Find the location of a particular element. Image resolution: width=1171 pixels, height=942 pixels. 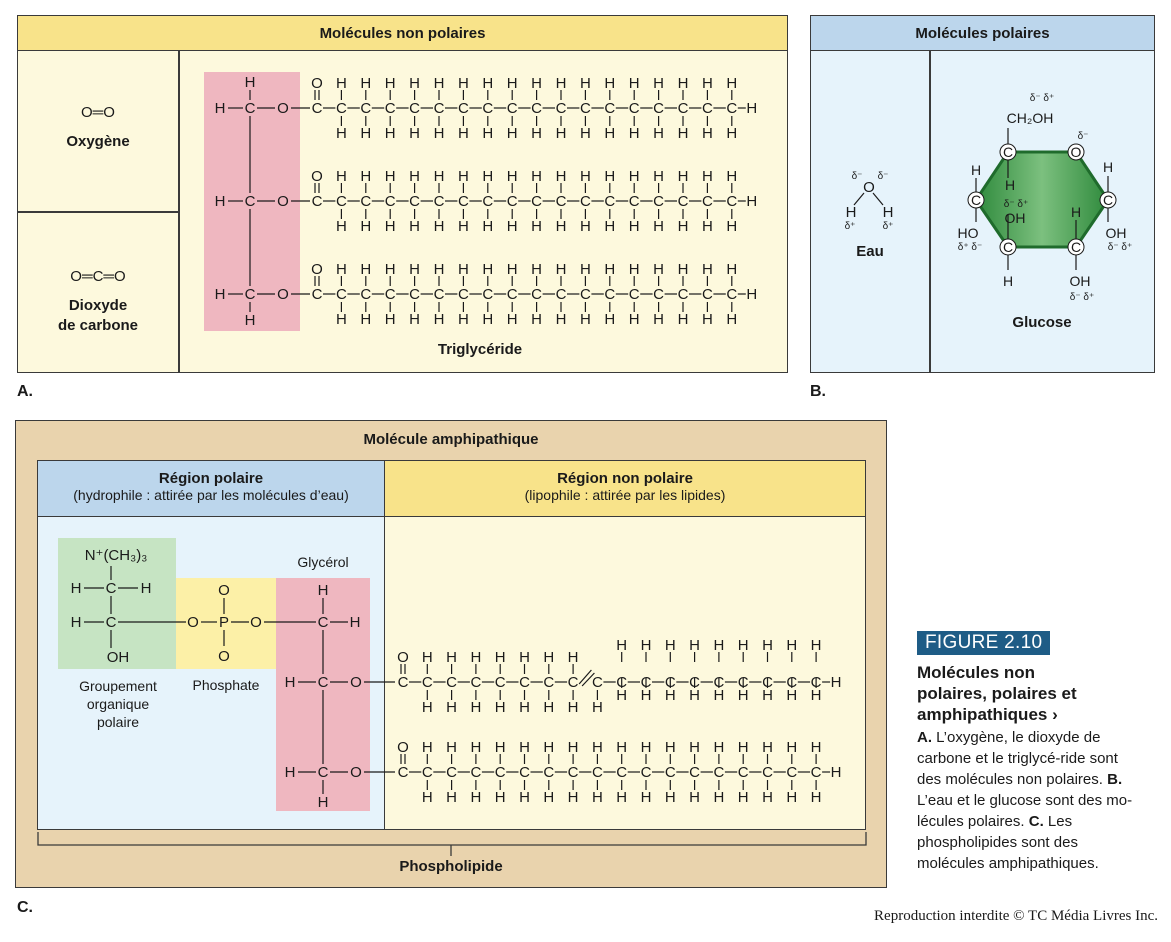

nonpolar-subtitle: (lipophile : attirée par les lipides) is located at coordinates (625, 495).